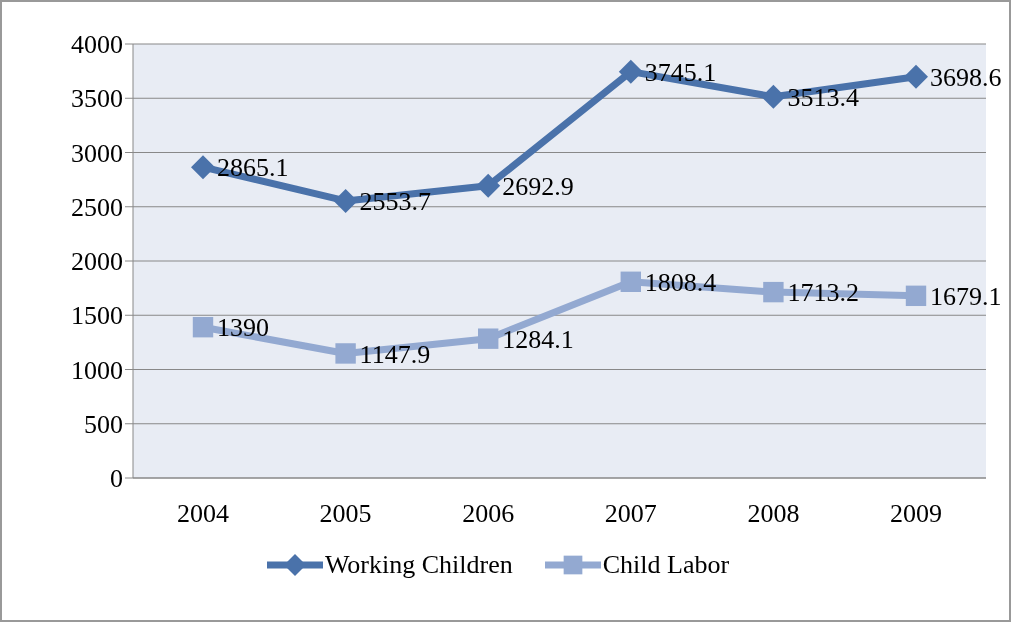  What do you see at coordinates (395, 354) in the screenshot?
I see `data-label: 1147.9` at bounding box center [395, 354].